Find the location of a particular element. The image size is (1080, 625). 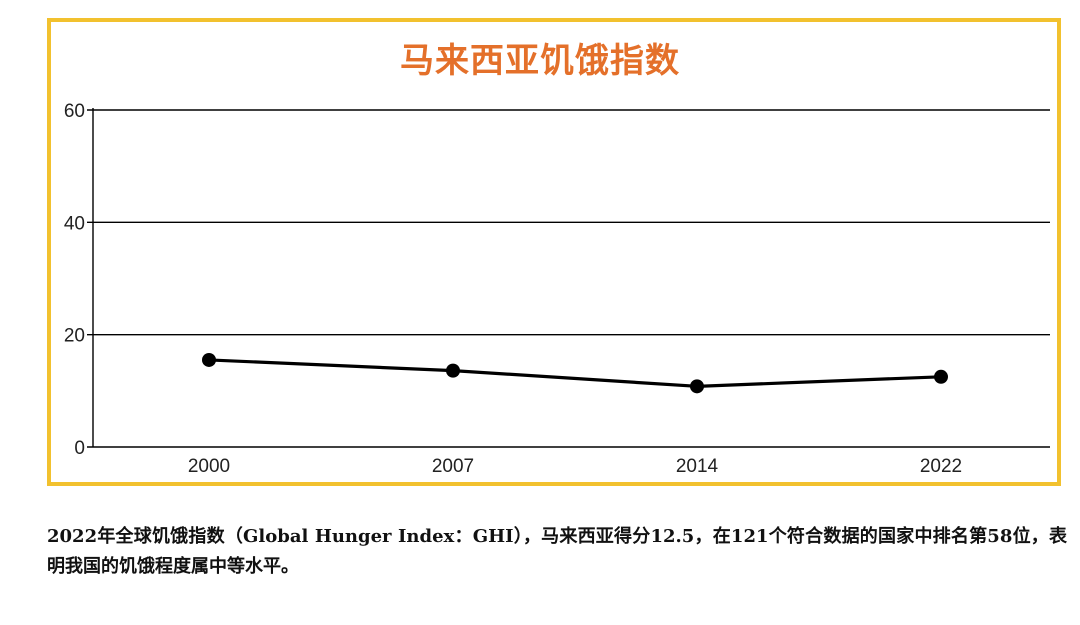

y-tick-label: 20 is located at coordinates (74, 336).